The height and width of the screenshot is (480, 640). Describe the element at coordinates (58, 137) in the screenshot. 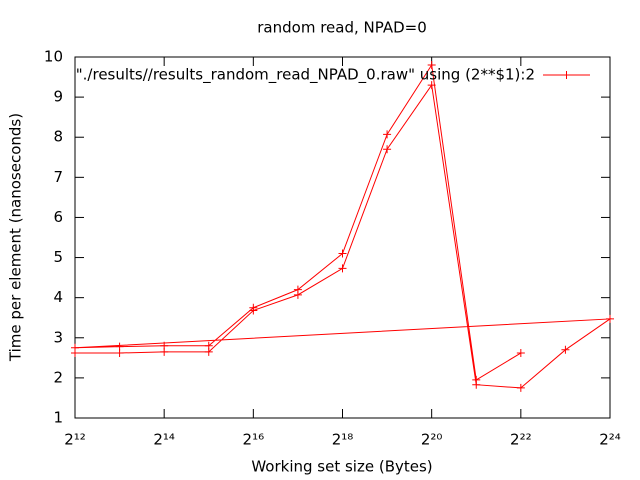

I see `y-tick-label: 8` at that location.